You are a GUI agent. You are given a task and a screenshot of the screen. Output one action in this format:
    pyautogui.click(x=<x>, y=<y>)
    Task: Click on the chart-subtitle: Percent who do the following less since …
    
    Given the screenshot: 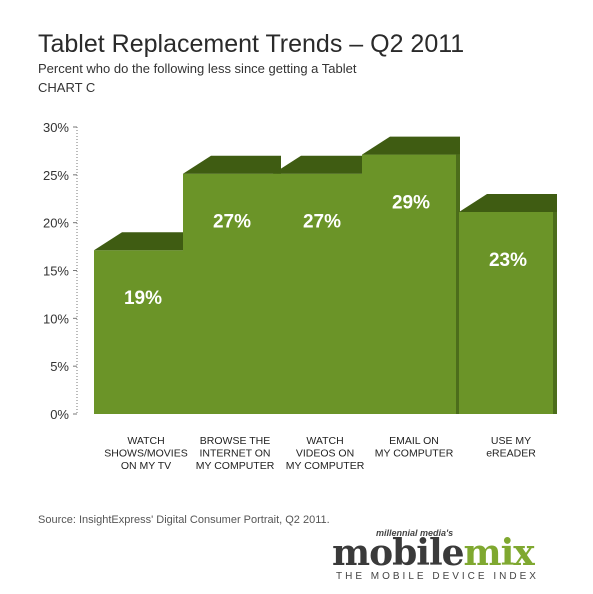 What is the action you would take?
    pyautogui.click(x=197, y=68)
    